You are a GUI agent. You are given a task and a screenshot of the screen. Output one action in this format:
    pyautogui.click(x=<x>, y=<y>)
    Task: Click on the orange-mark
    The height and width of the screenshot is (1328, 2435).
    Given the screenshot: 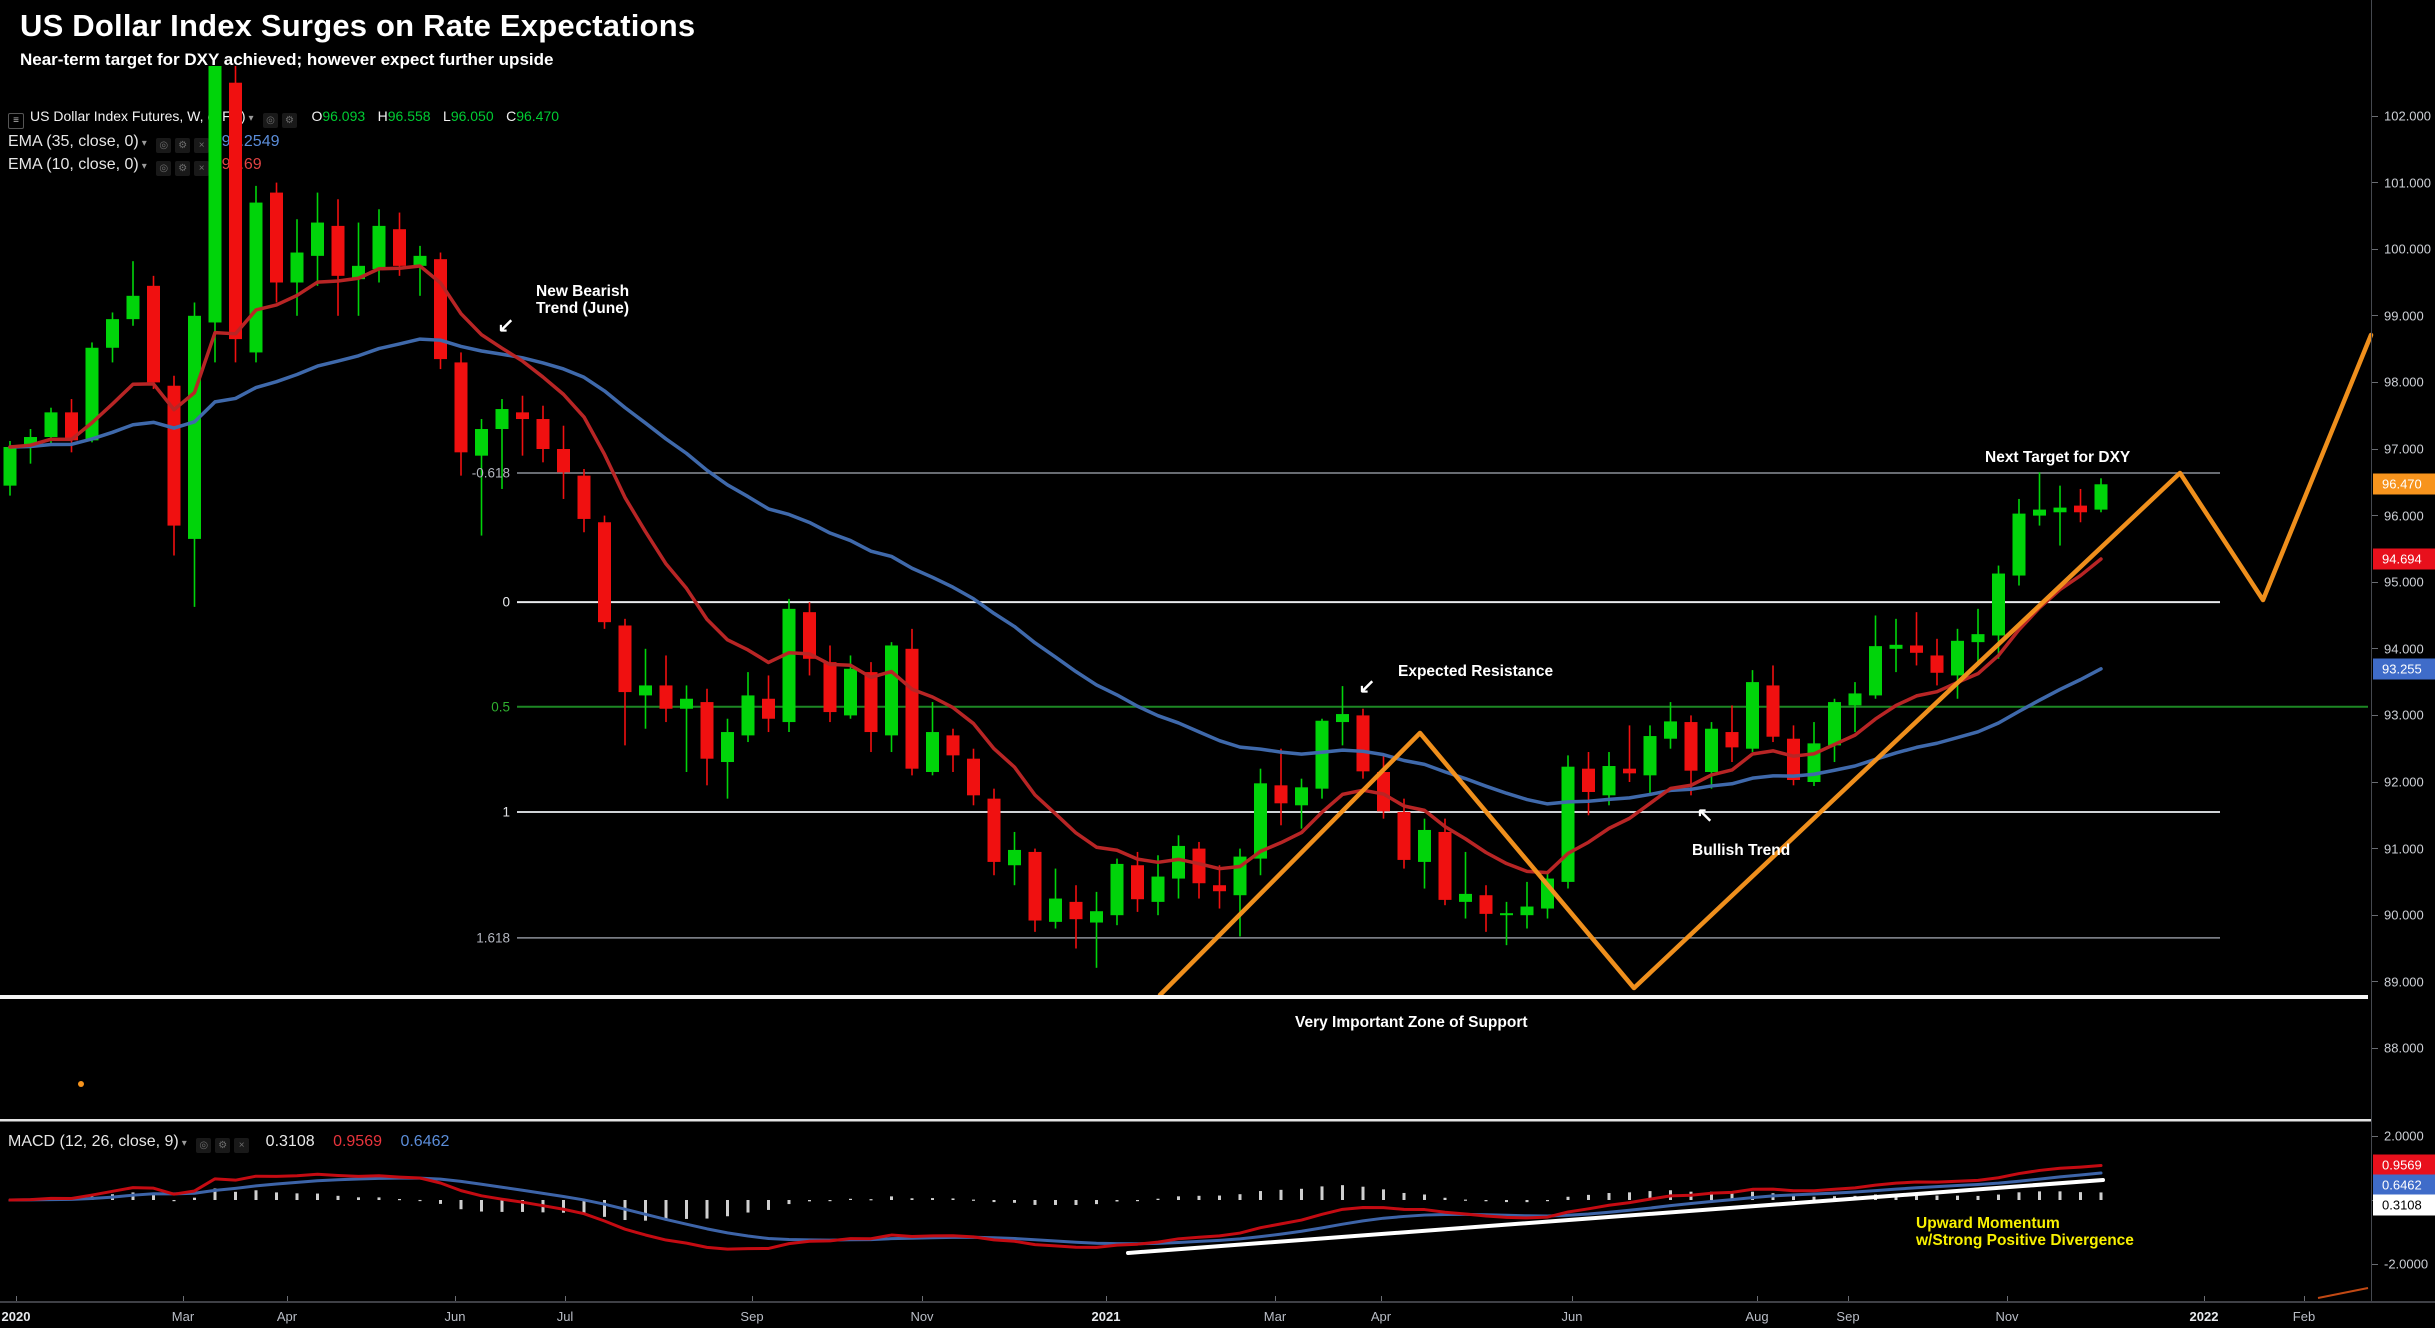 What is the action you would take?
    pyautogui.click(x=81, y=1084)
    